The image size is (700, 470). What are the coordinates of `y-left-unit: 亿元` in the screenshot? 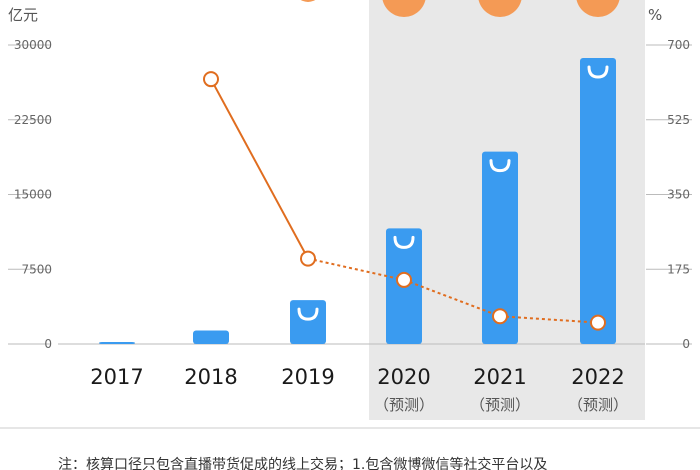 It's located at (23, 15).